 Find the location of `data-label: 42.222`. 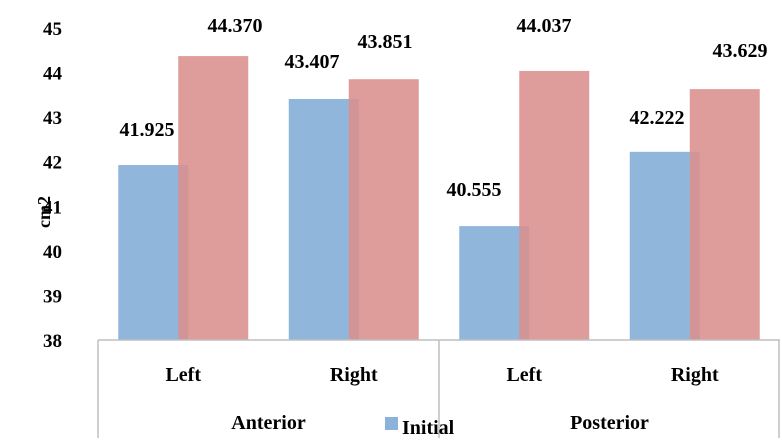

data-label: 42.222 is located at coordinates (657, 118).